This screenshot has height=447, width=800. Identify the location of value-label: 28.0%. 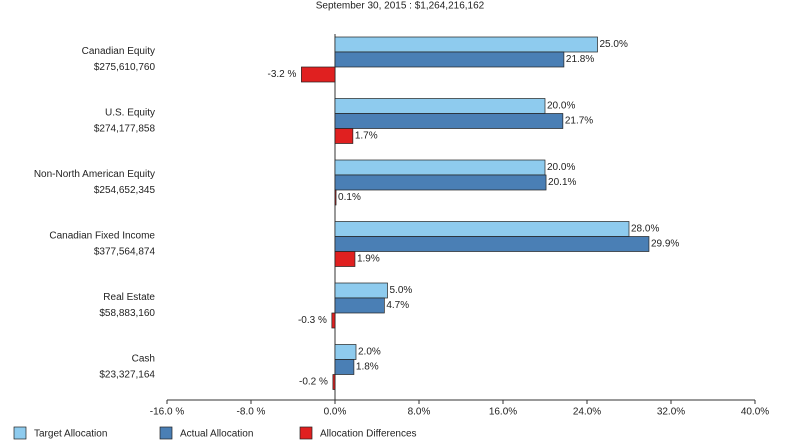
(645, 229).